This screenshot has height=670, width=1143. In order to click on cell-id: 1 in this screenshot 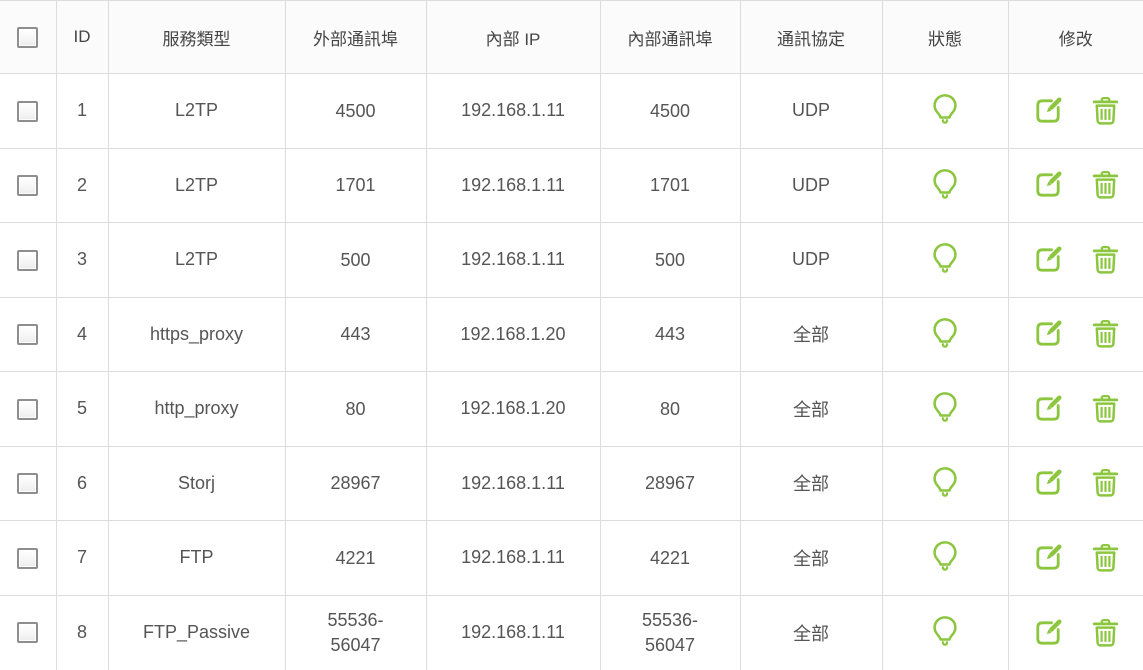, I will do `click(82, 111)`.